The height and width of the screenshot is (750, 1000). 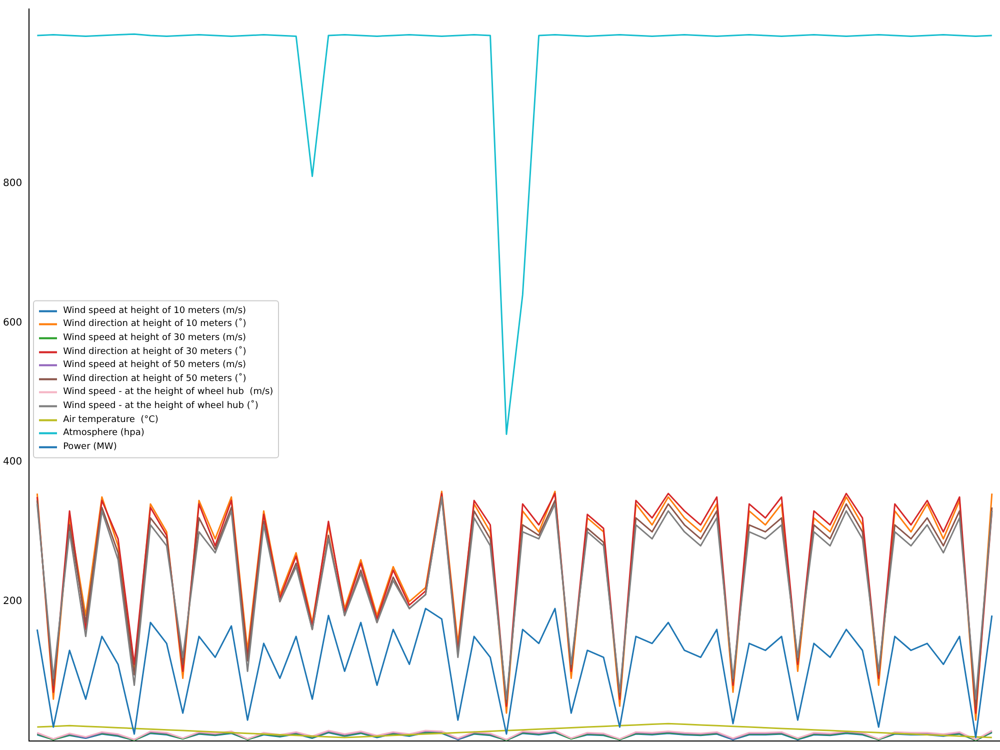 What do you see at coordinates (154, 338) in the screenshot?
I see `legend-label: Wind speed at height of 30 meters (m/s)` at bounding box center [154, 338].